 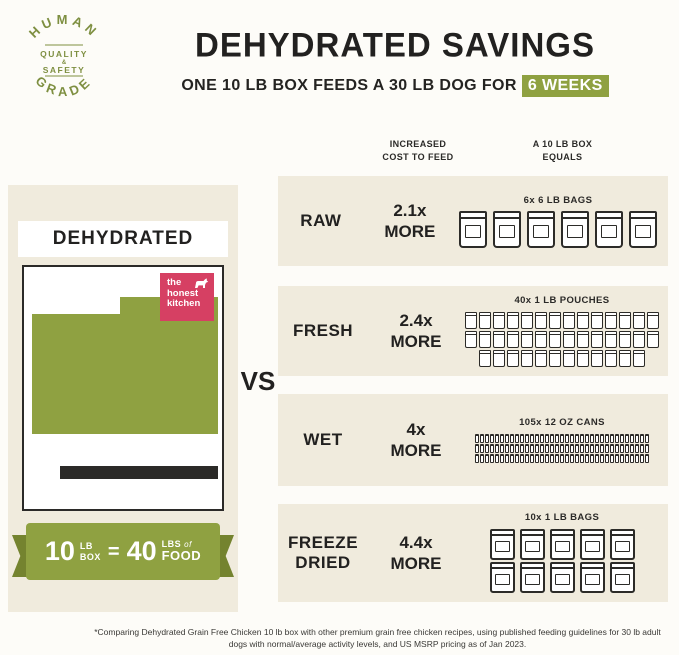 What do you see at coordinates (562, 157) in the screenshot?
I see `column-header-equals-line2: EQUALS` at bounding box center [562, 157].